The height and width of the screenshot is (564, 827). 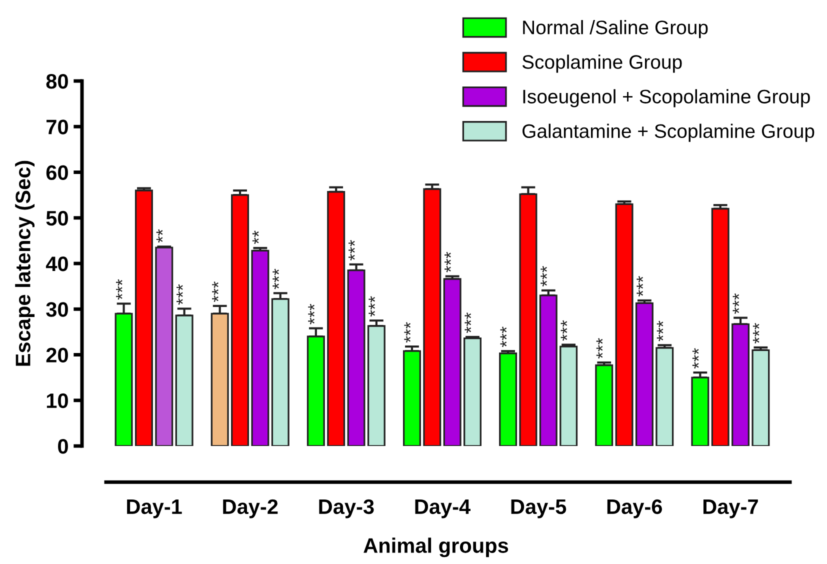 What do you see at coordinates (615, 29) in the screenshot?
I see `legend-label: Normal /Saline Group` at bounding box center [615, 29].